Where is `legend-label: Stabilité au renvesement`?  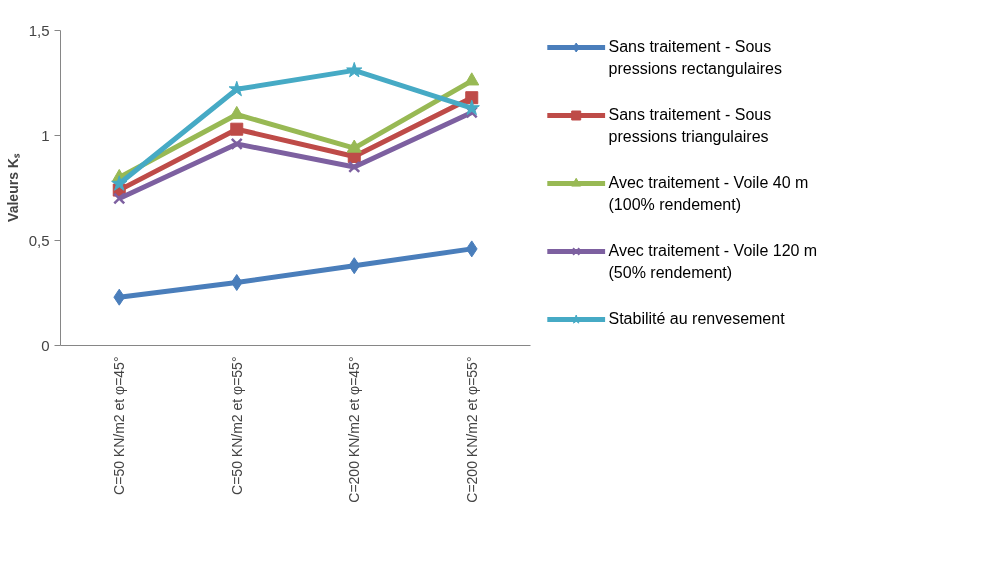
legend-label: Stabilité au renvesement is located at coordinates (697, 318).